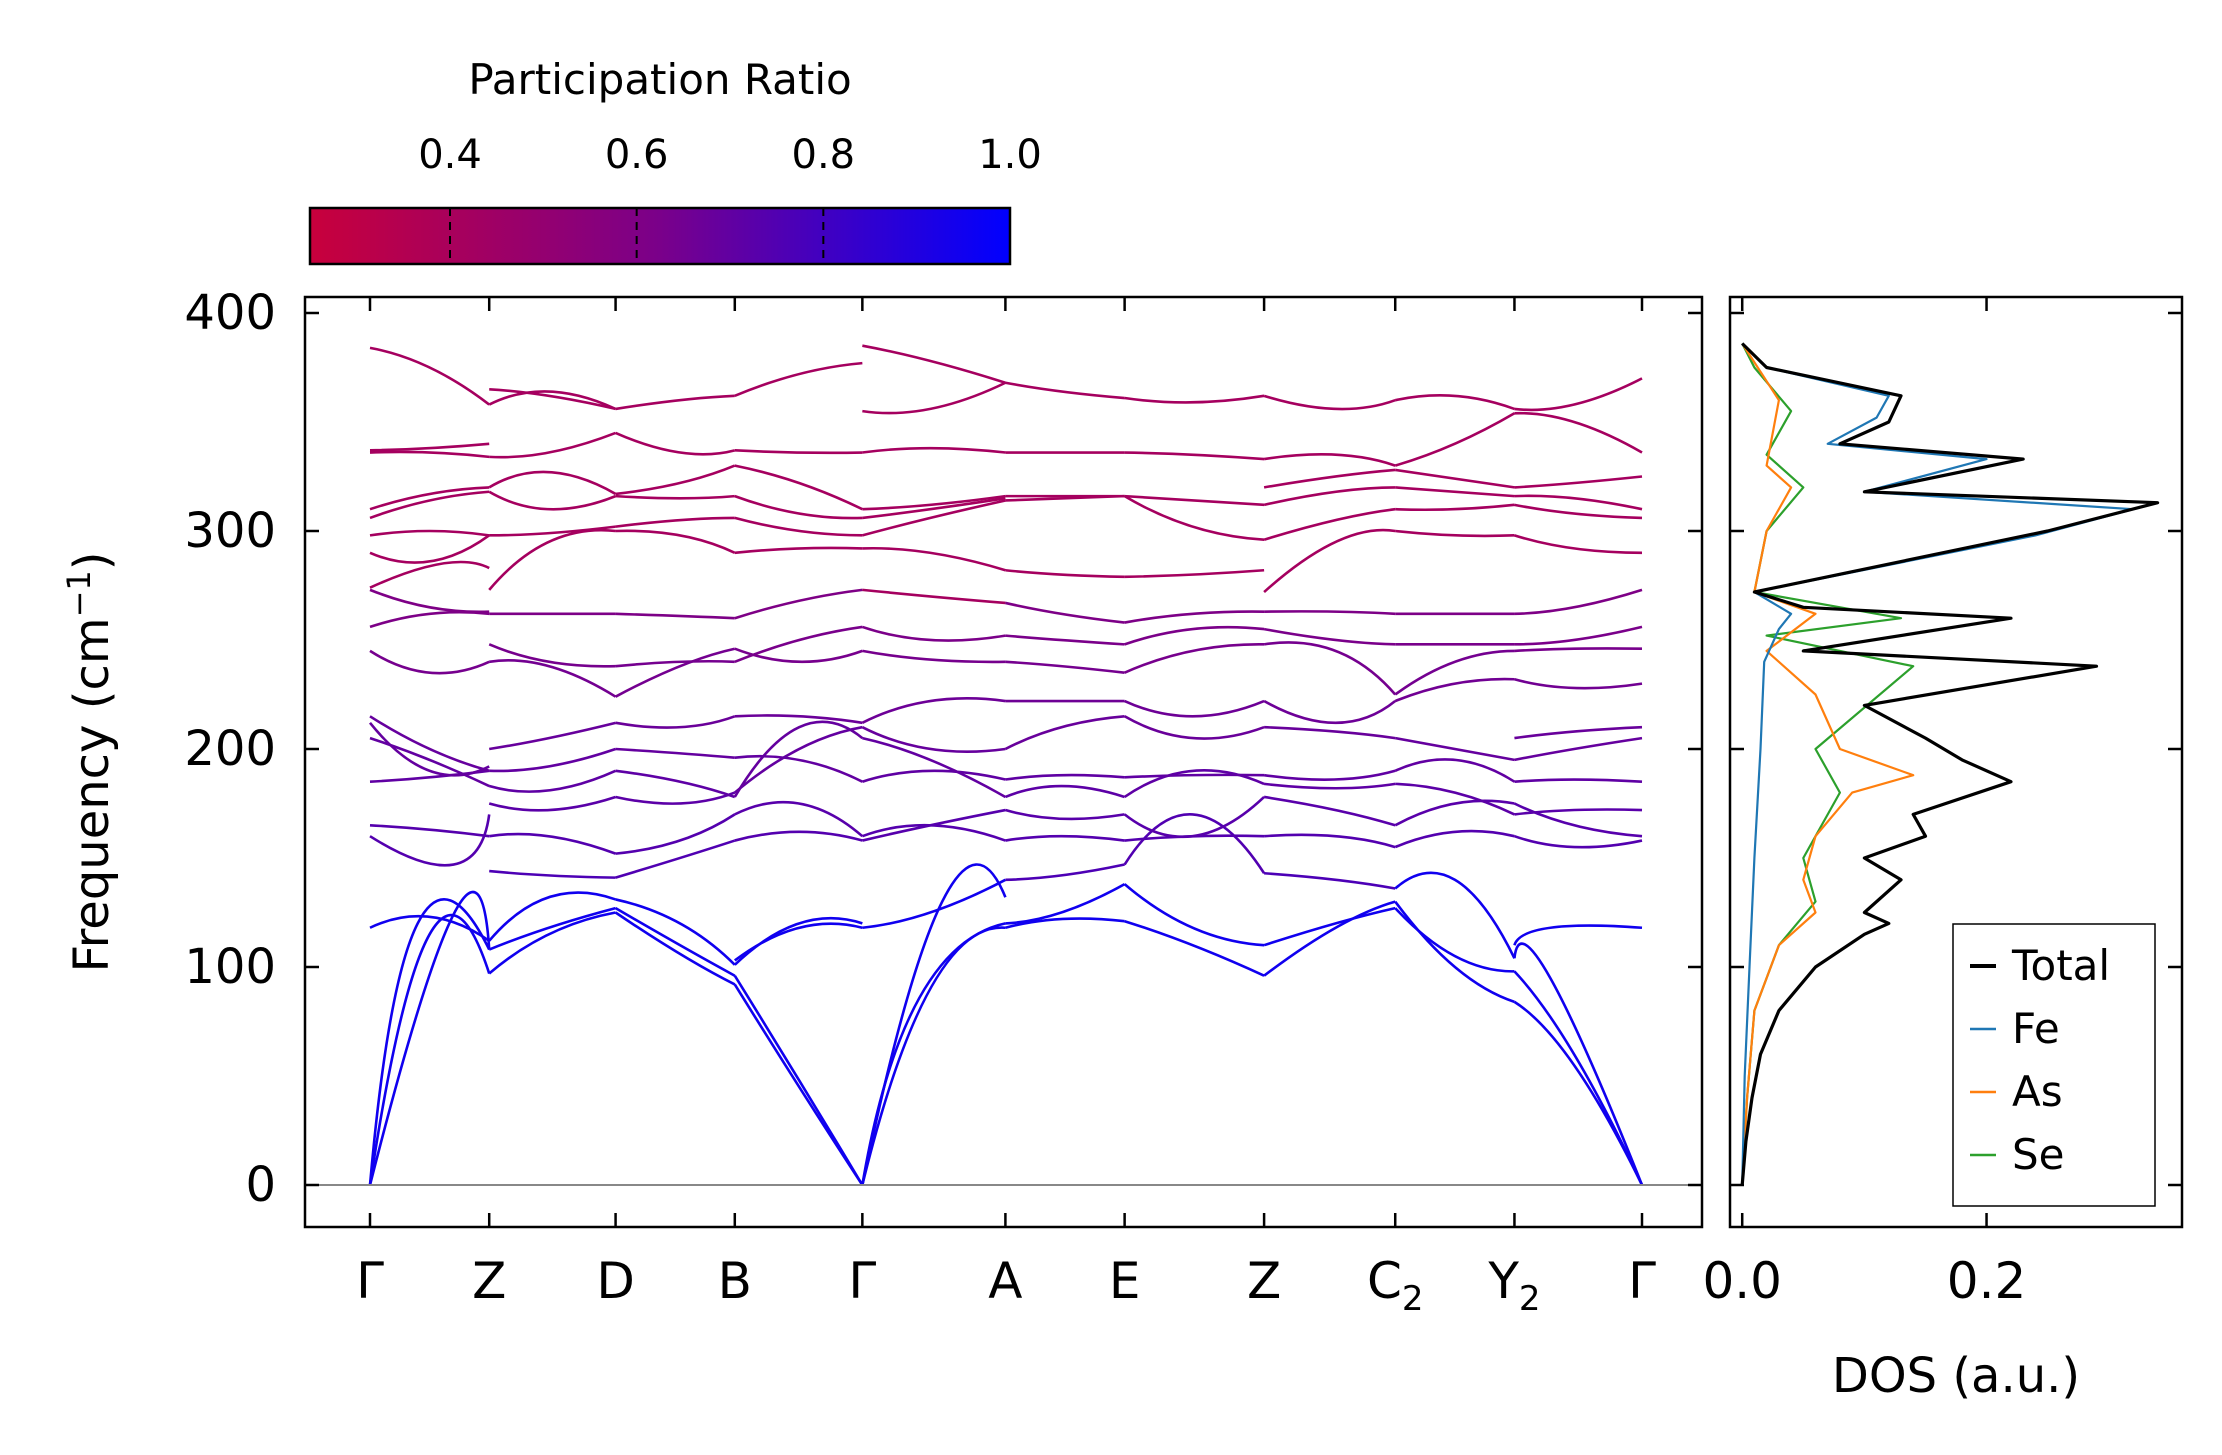 This screenshot has height=1455, width=2222. I want to click on kpoint-label-main: A, so click(1005, 1281).